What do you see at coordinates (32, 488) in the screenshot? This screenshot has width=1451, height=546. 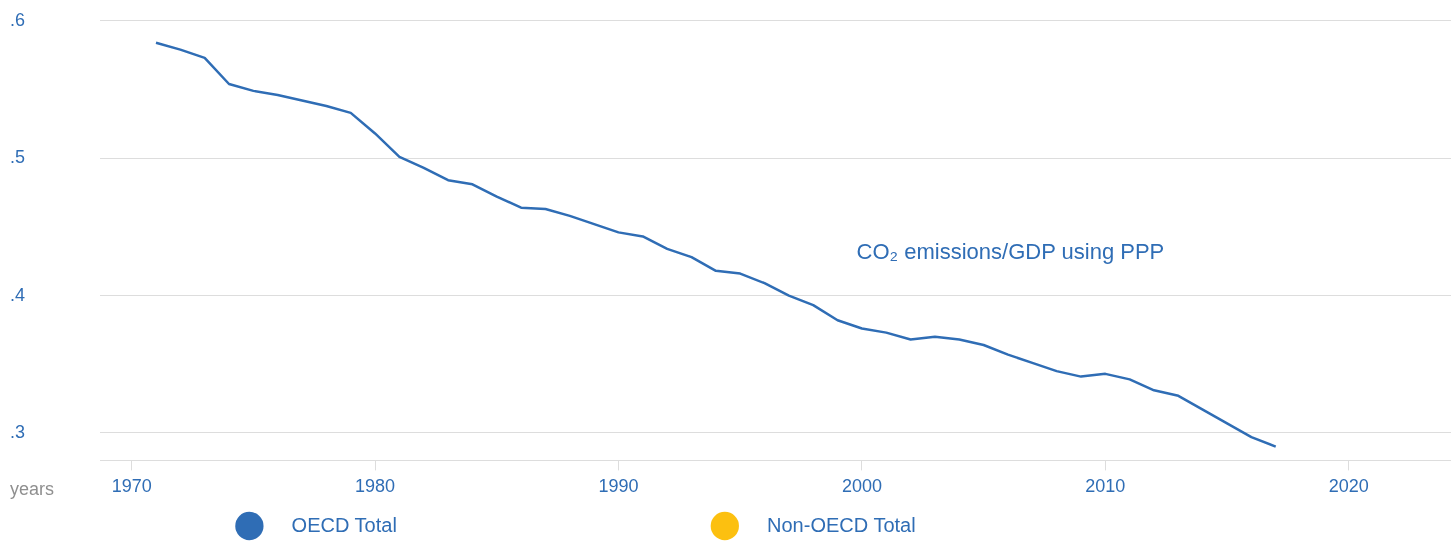 I see `x-axis-title: years` at bounding box center [32, 488].